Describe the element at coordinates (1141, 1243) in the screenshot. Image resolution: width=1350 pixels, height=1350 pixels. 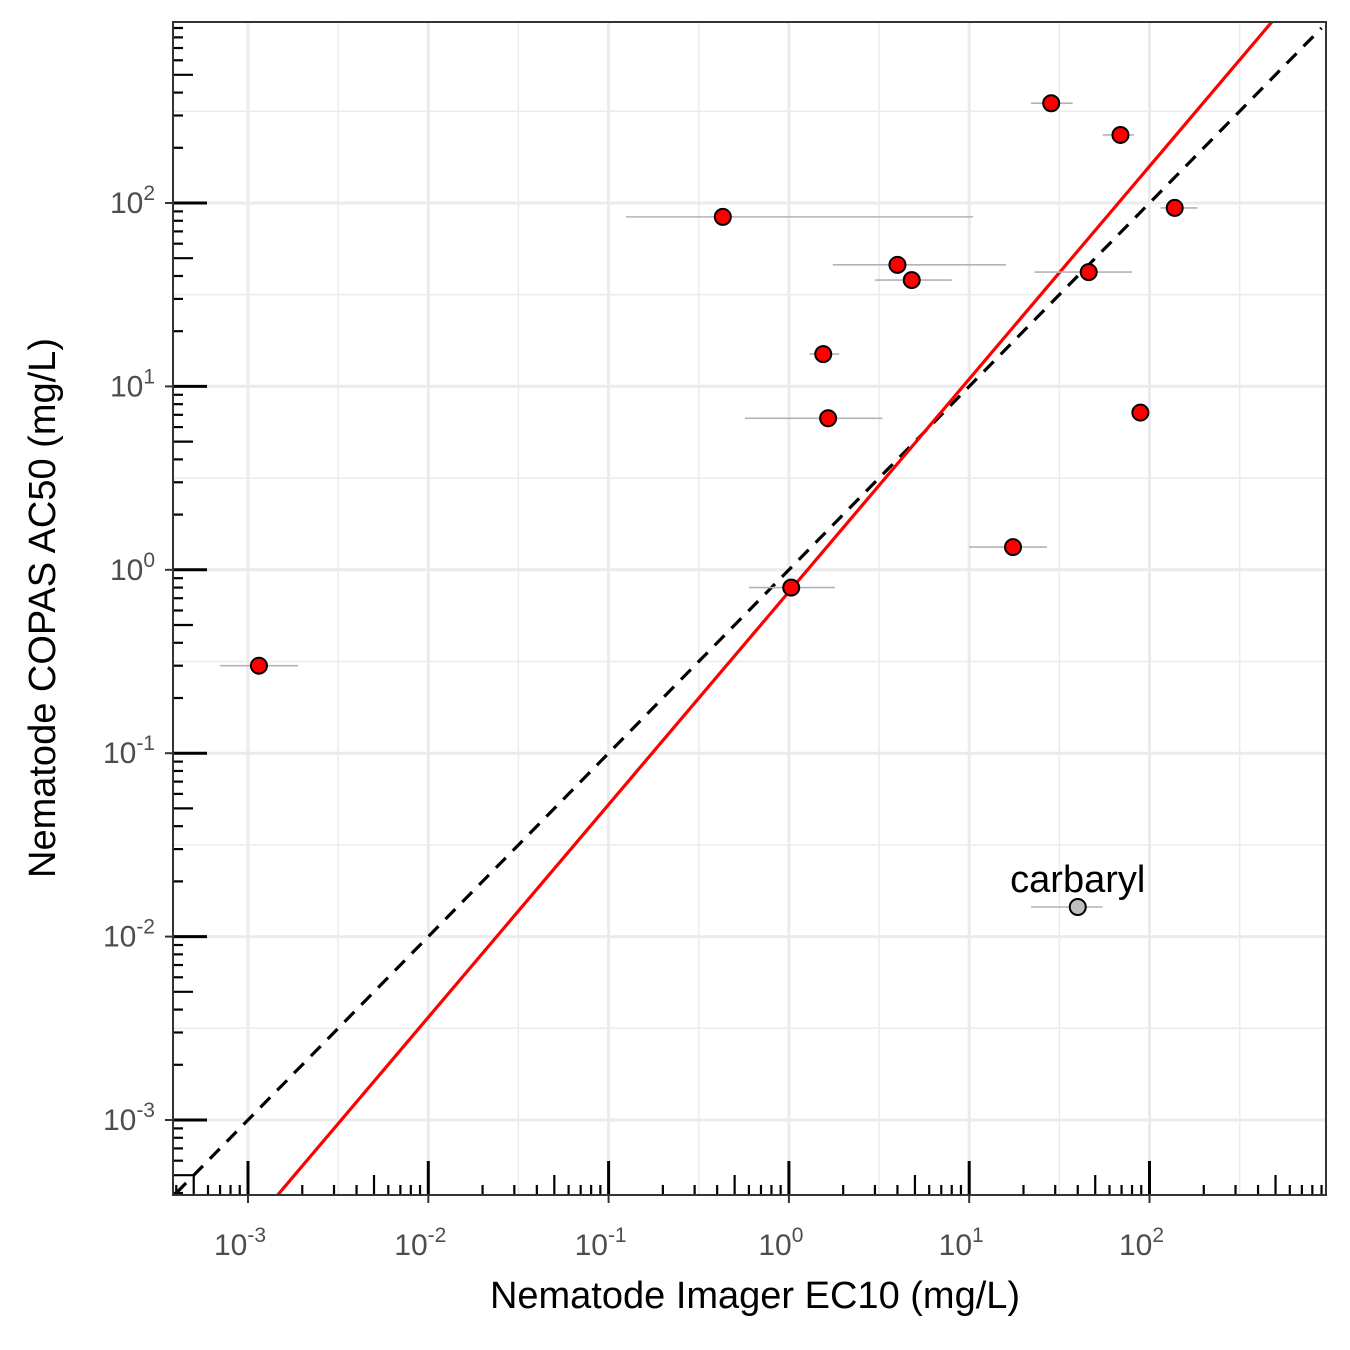
I see `x-tick-label: 10²` at that location.